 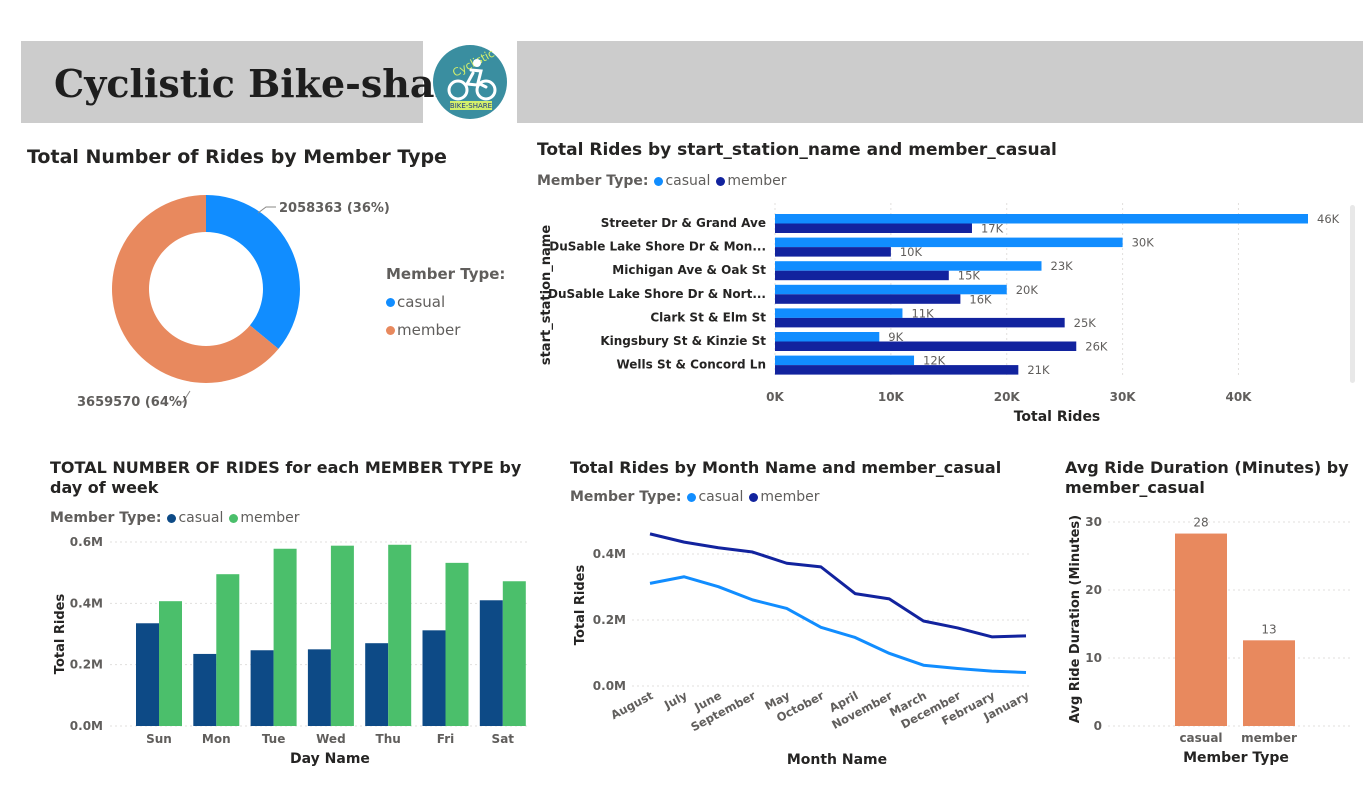 I want to click on y-tick-label: 0.0M, so click(x=609, y=686).